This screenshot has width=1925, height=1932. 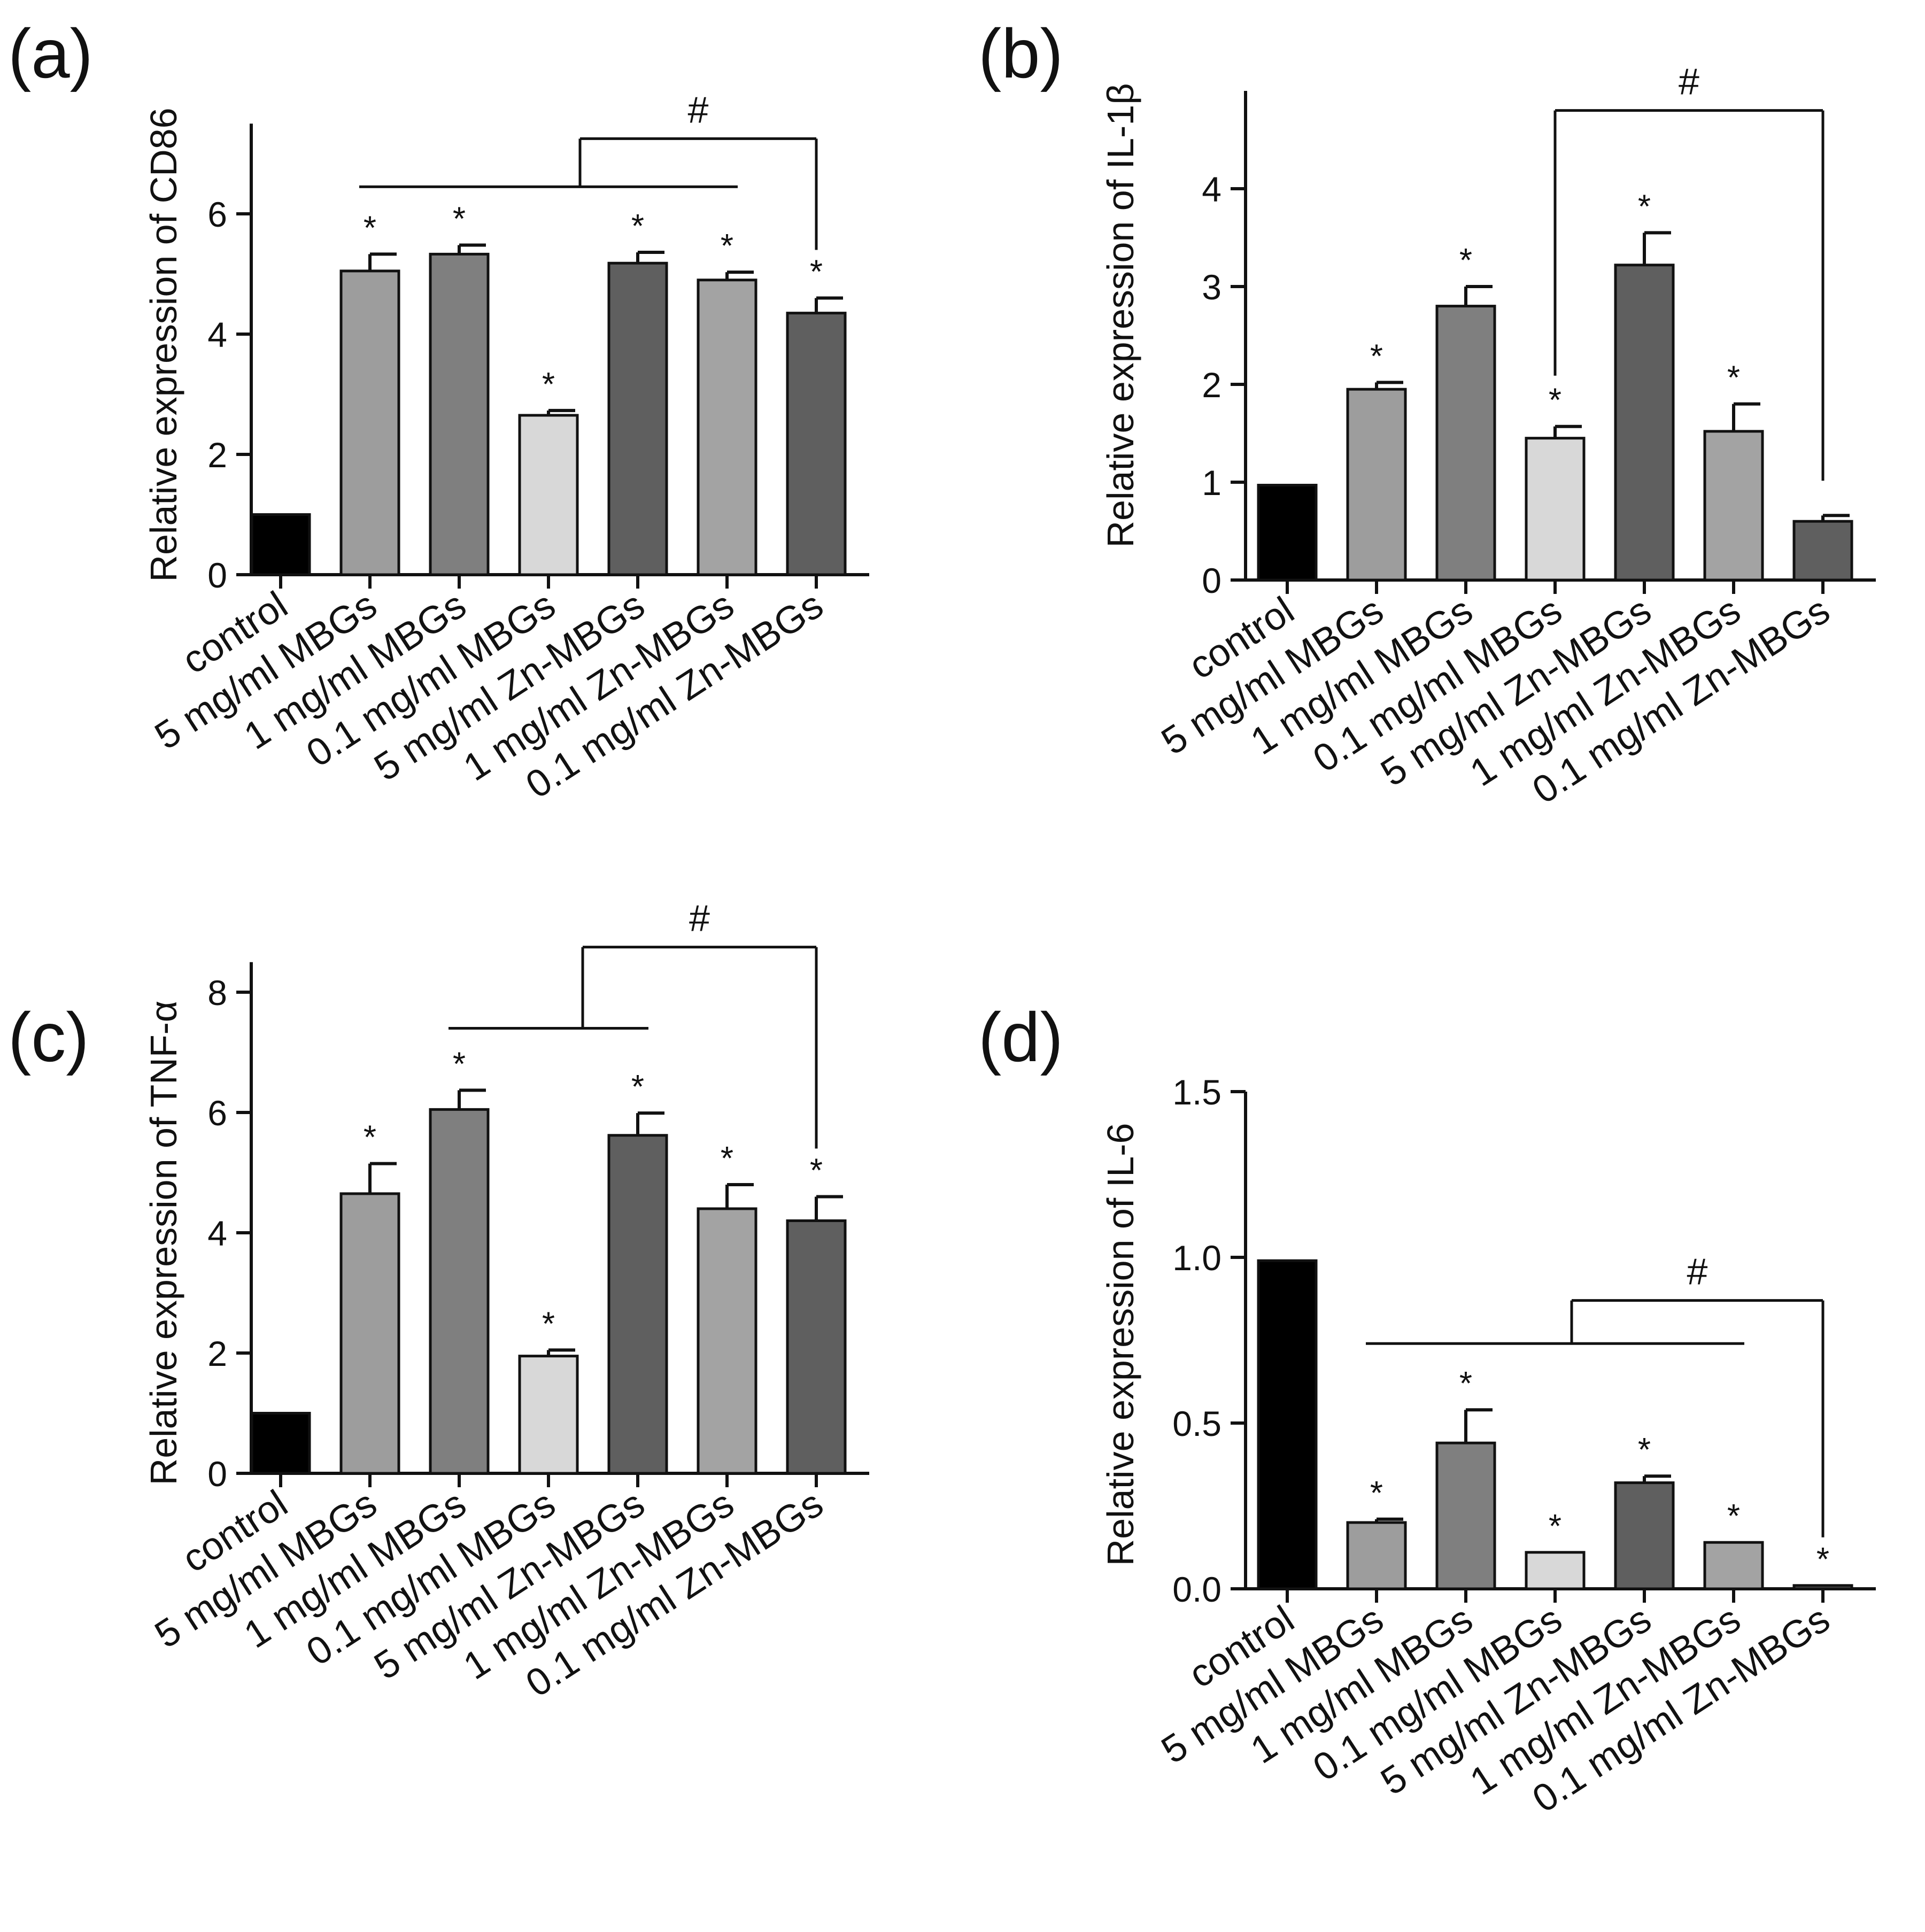 I want to click on y-tick-label: 0.5, so click(x=1197, y=1424).